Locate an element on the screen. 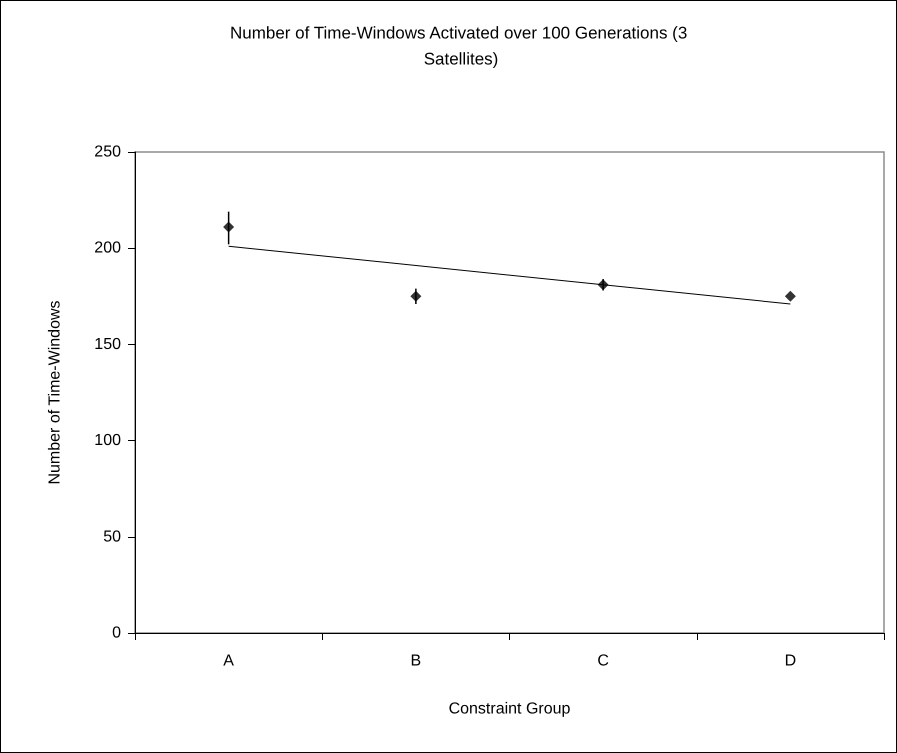 The height and width of the screenshot is (753, 897). y-tick-label: 50 is located at coordinates (112, 537).